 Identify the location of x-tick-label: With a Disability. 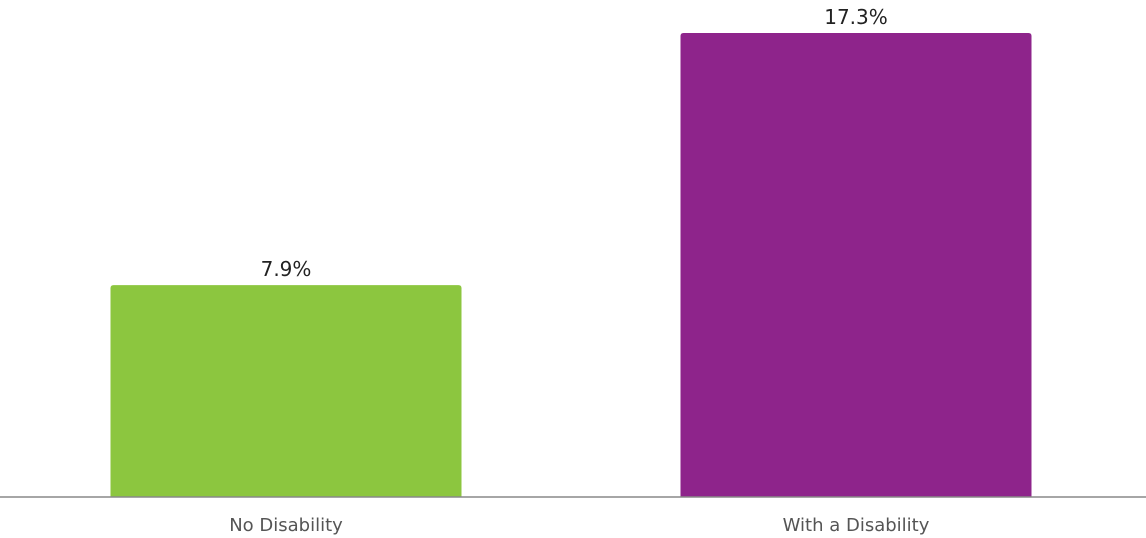
(856, 525).